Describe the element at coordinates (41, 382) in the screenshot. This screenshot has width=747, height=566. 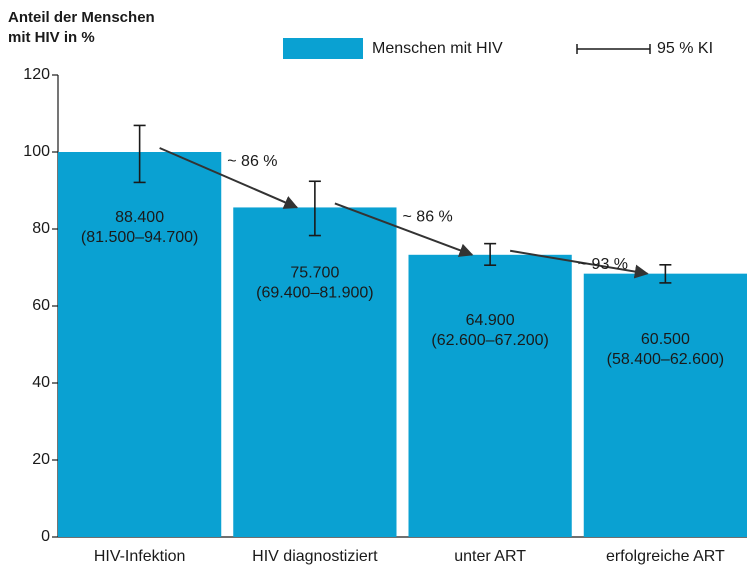
I see `y-tick-label: 40` at that location.